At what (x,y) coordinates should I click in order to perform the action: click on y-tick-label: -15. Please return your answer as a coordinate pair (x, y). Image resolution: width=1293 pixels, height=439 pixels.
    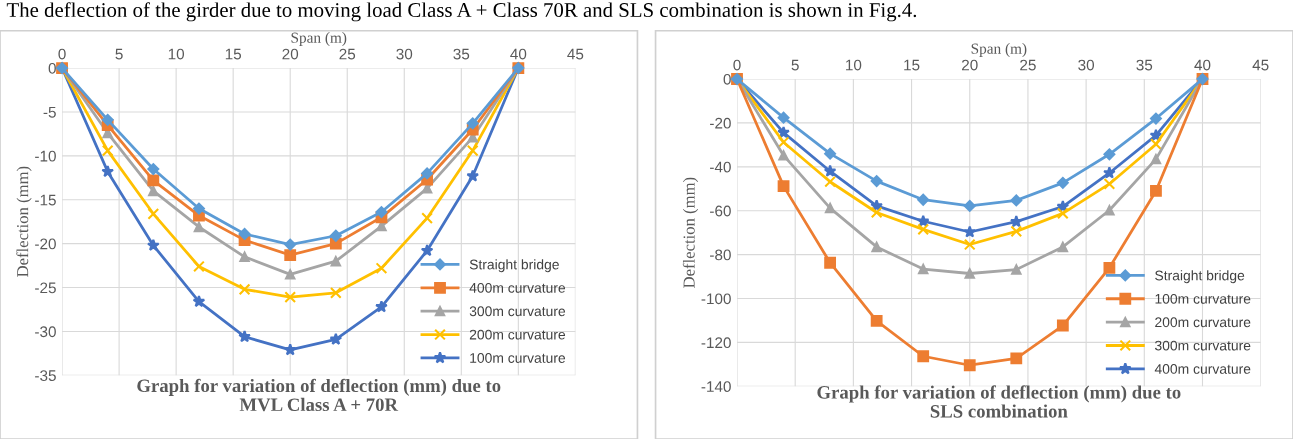
    Looking at the image, I should click on (45, 200).